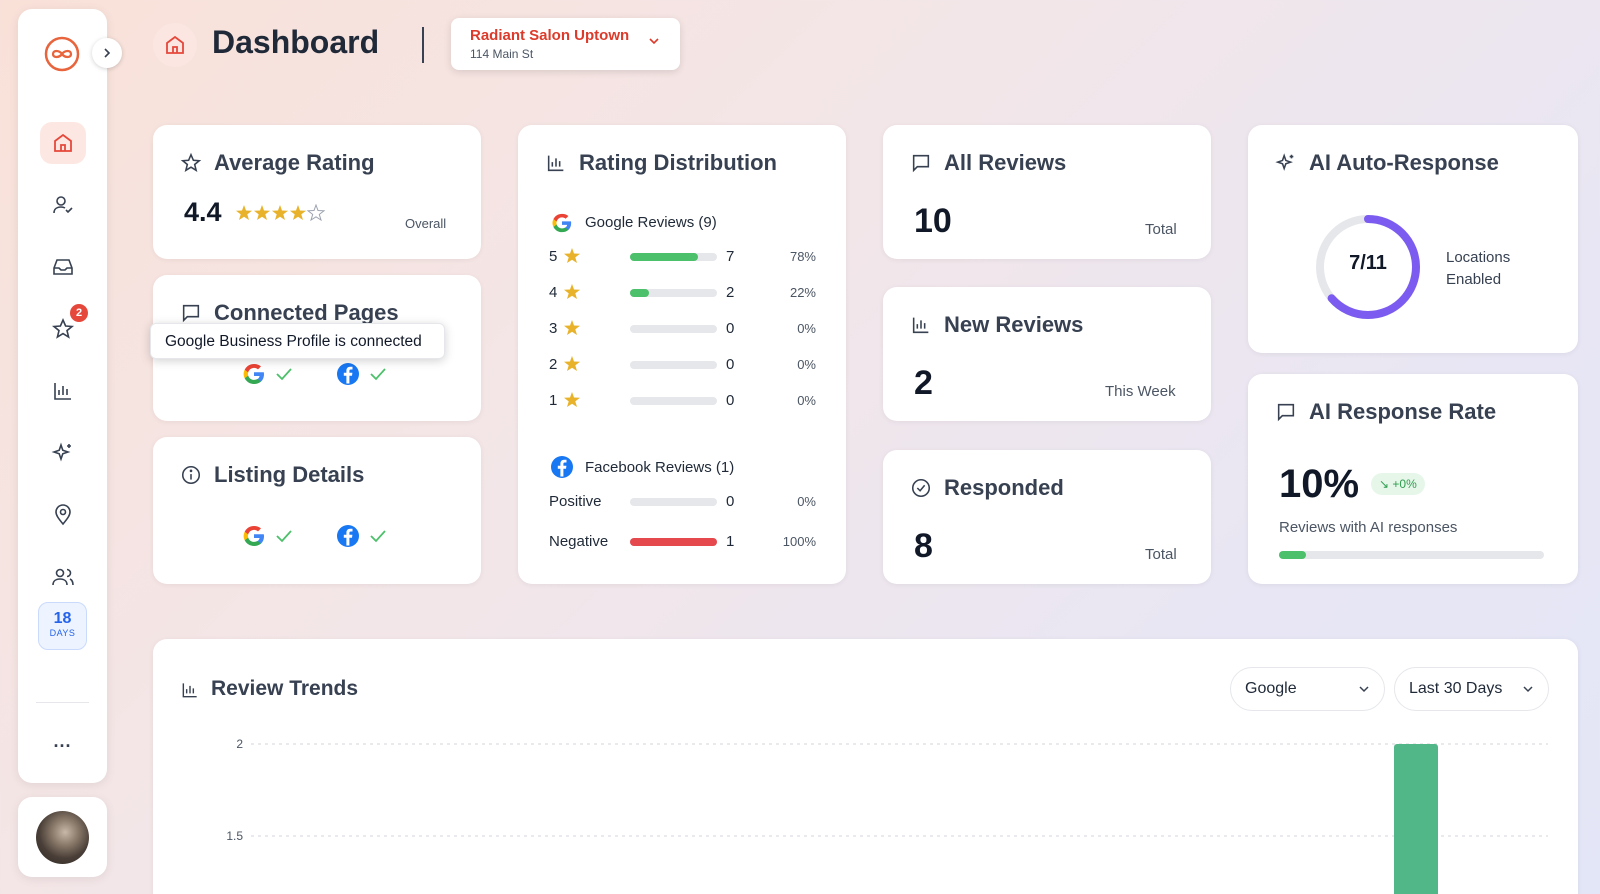 The image size is (1600, 894). I want to click on user-profile-card, so click(62, 837).